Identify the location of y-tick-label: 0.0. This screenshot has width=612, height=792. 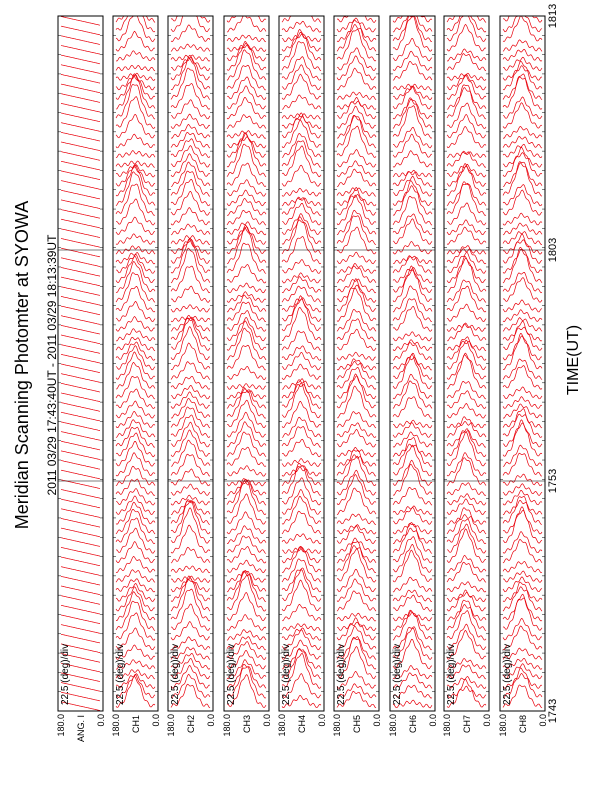
(267, 720).